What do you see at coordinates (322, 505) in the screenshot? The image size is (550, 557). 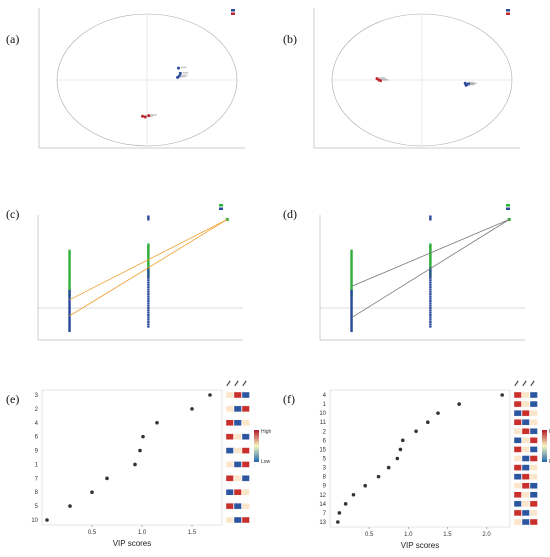 I see `vip-feature-label: 14` at bounding box center [322, 505].